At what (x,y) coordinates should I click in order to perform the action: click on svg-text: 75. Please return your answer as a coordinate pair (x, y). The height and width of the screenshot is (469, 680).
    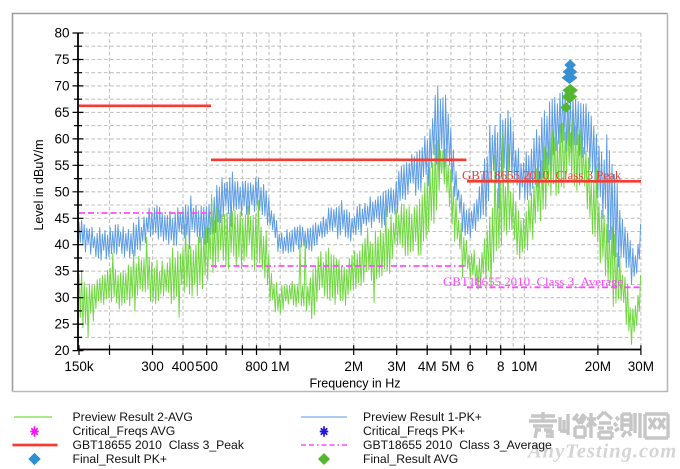
    Looking at the image, I should click on (61, 59).